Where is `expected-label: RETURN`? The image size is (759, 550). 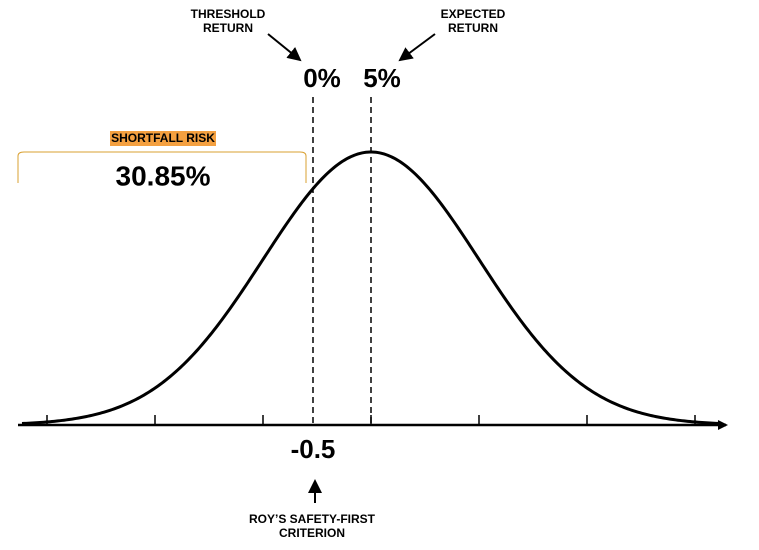
expected-label: RETURN is located at coordinates (473, 28).